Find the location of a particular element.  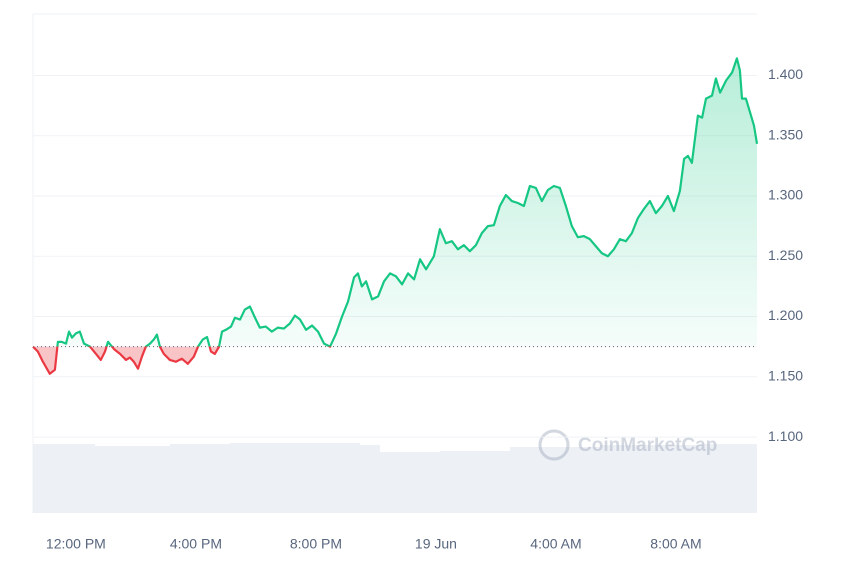

x-tick-label: 4:00 AM is located at coordinates (555, 544).